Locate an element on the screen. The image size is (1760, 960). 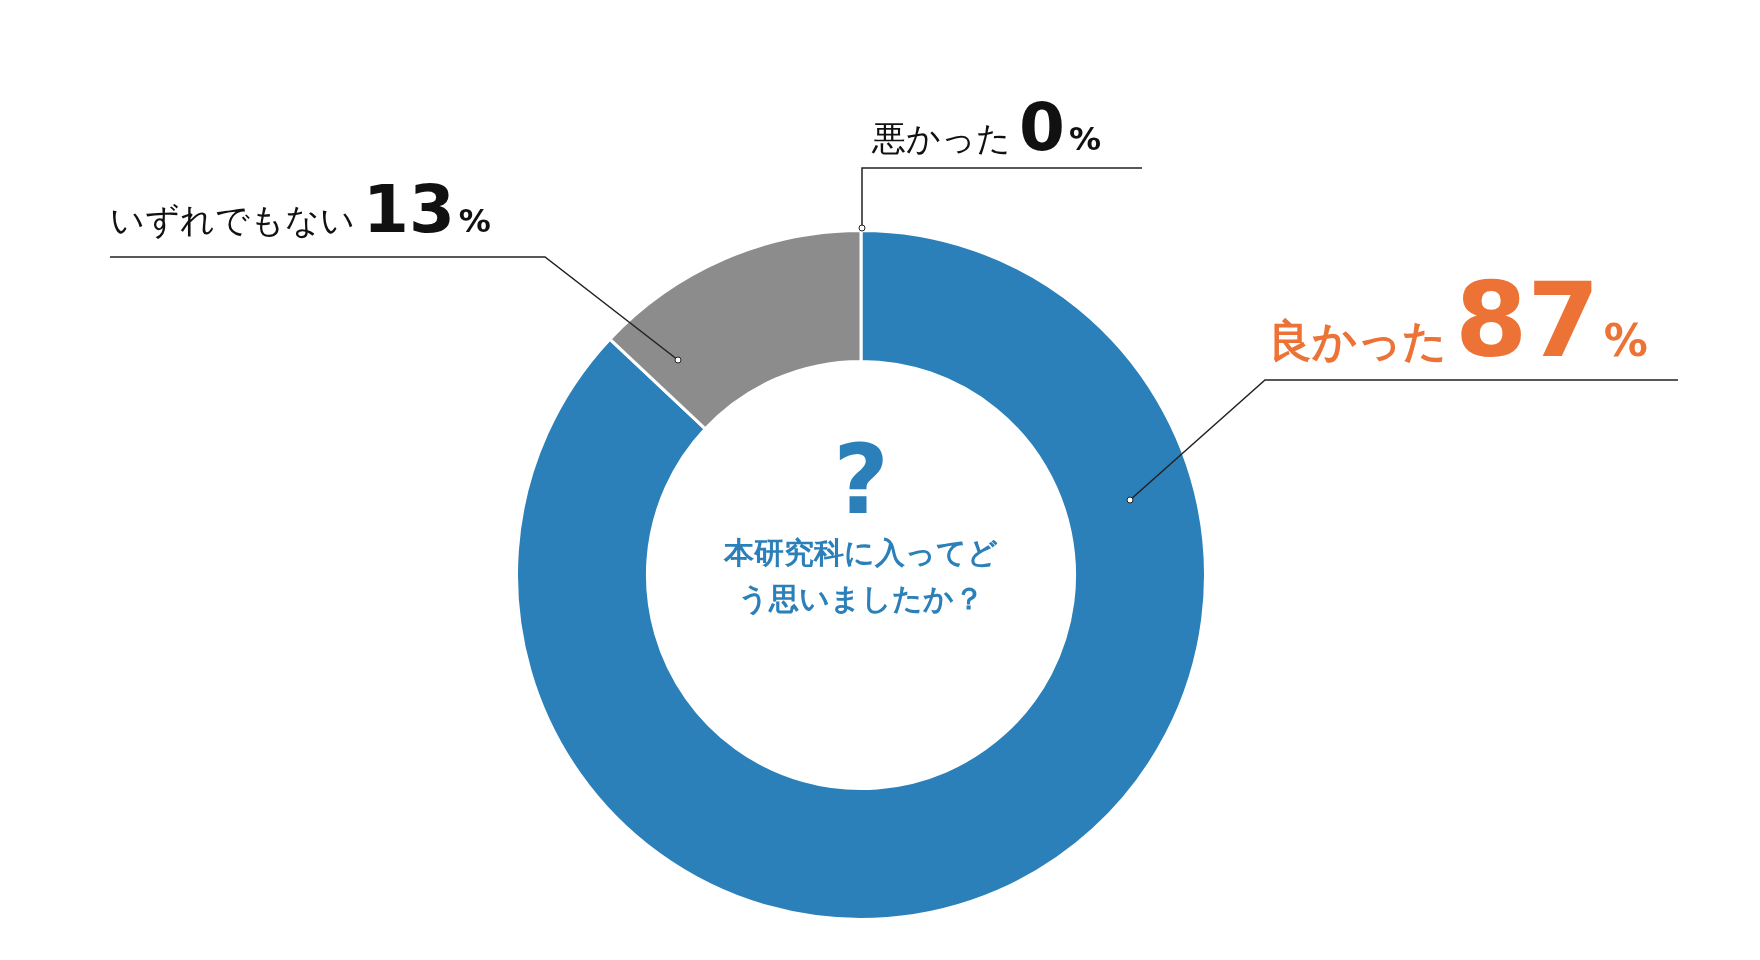
slice-label: いずれでもない is located at coordinates (232, 220).